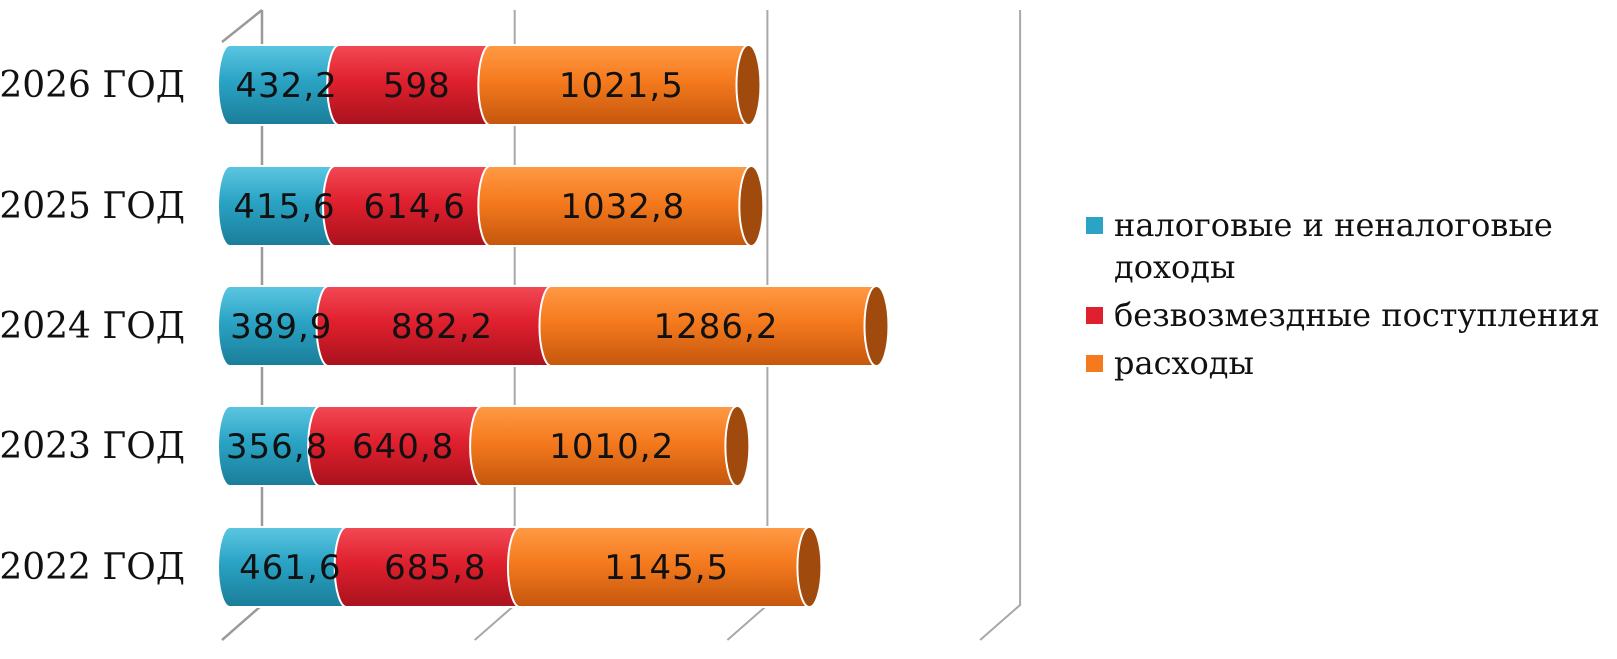 The width and height of the screenshot is (1617, 659). I want to click on data-label: 432,2, so click(286, 86).